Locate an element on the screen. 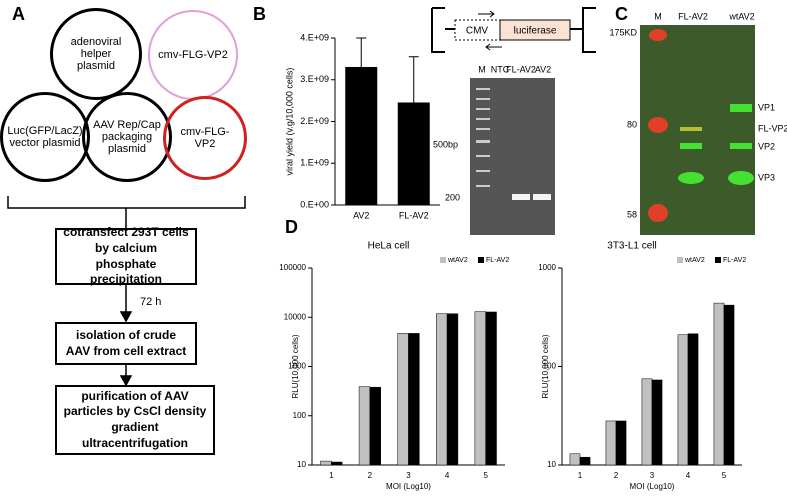  y-tick-label: 0.E+00 is located at coordinates (314, 204).